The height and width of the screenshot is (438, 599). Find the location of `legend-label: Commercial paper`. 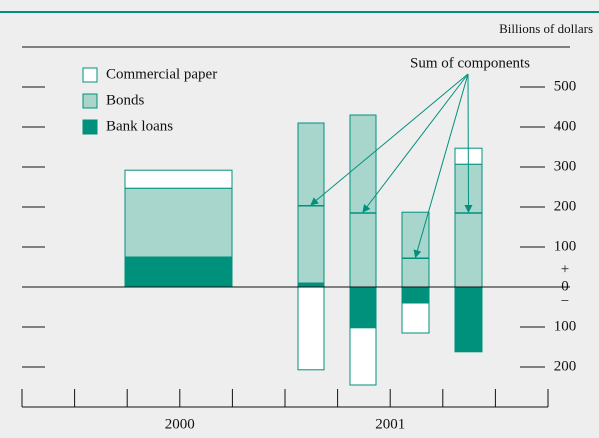

legend-label: Commercial paper is located at coordinates (161, 74).